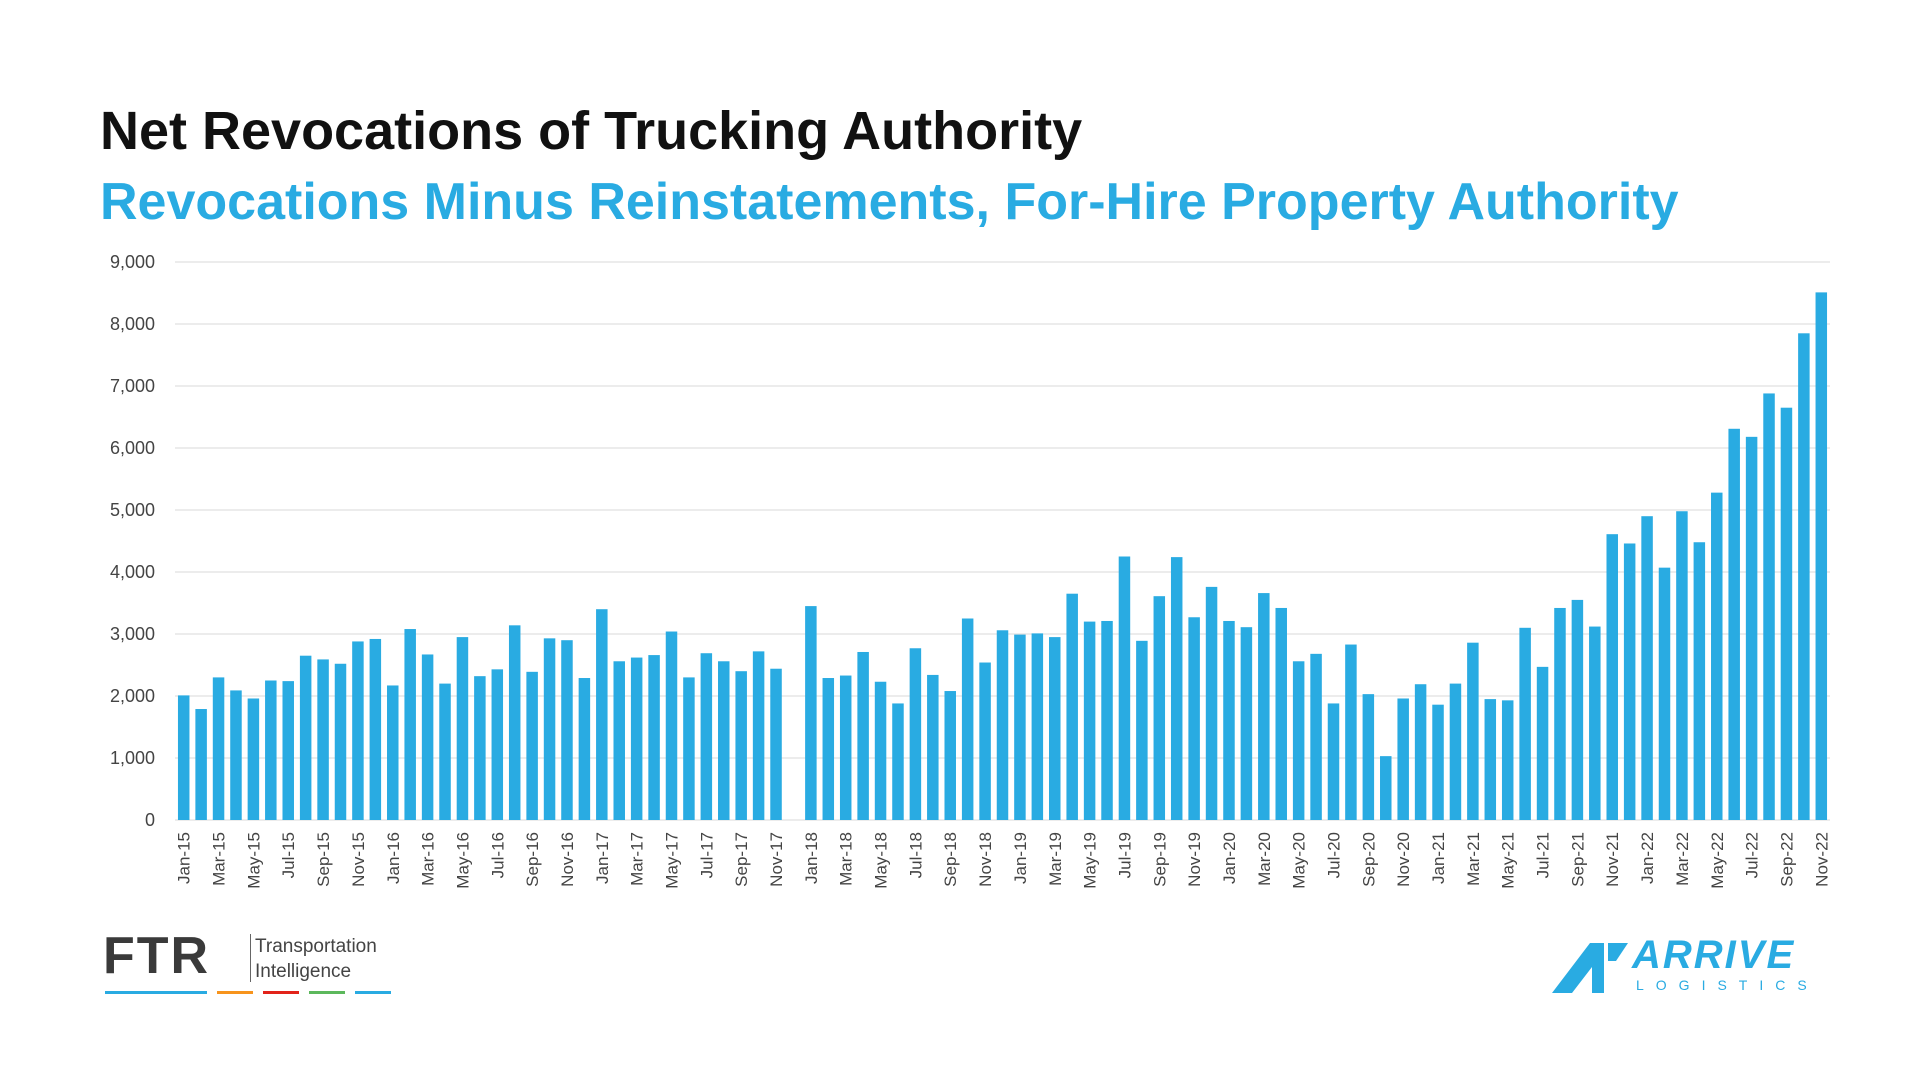 The width and height of the screenshot is (1920, 1080). Describe the element at coordinates (1055, 859) in the screenshot. I see `x-tick-label: Mar-19` at that location.